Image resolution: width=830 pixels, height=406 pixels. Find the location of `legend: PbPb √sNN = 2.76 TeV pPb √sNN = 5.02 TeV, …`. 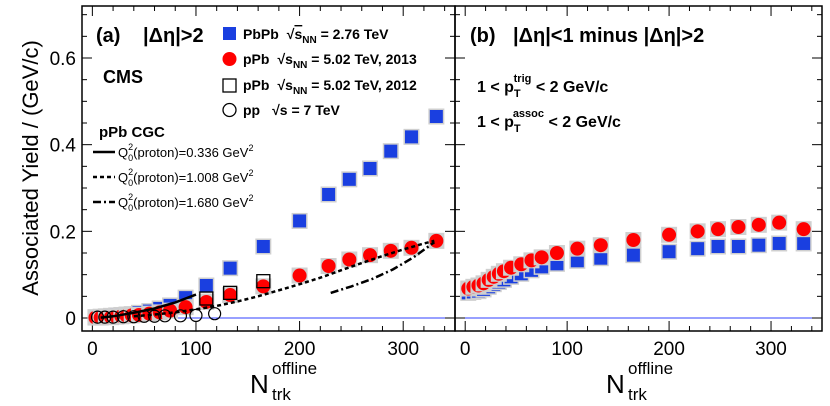

legend: PbPb √sNN = 2.76 TeV pPb √sNN = 5.02 TeV, … is located at coordinates (319, 72).